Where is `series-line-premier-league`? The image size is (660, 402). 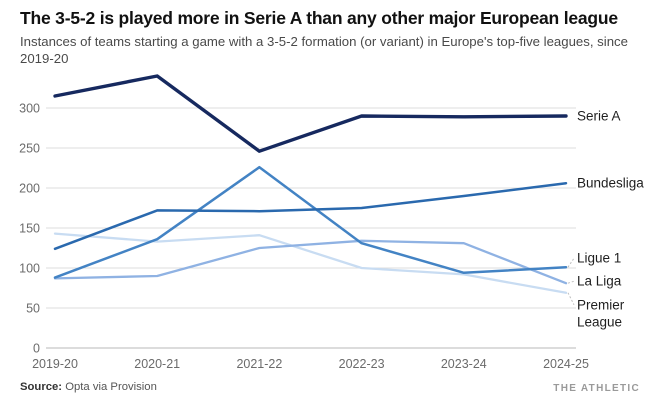 series-line-premier-league is located at coordinates (310, 263).